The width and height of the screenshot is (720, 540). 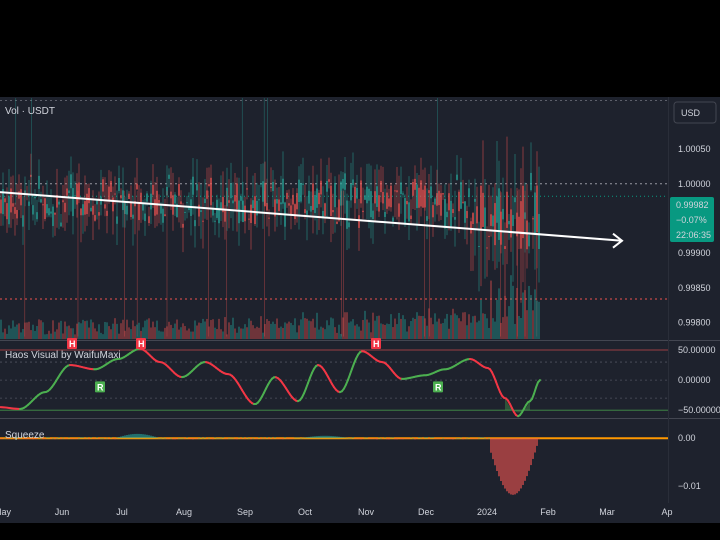 What do you see at coordinates (334, 379) in the screenshot?
I see `oscillator-pane` at bounding box center [334, 379].